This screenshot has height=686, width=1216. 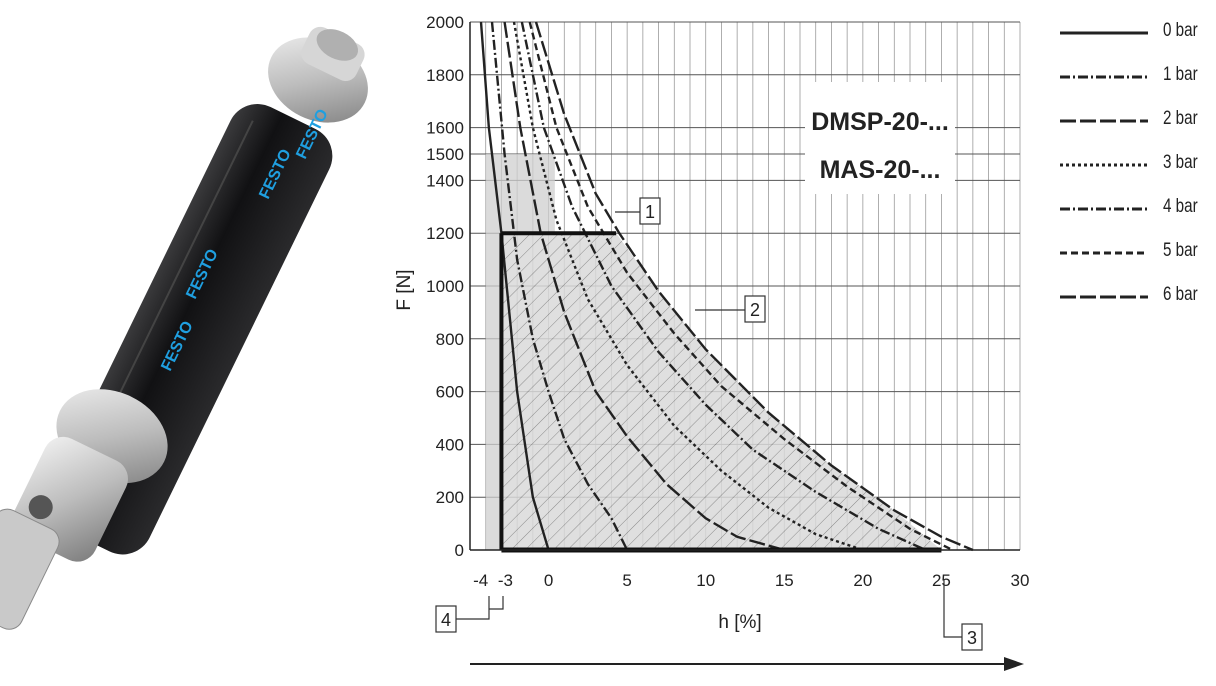 I want to click on y-tick-label: 2000, so click(x=445, y=22).